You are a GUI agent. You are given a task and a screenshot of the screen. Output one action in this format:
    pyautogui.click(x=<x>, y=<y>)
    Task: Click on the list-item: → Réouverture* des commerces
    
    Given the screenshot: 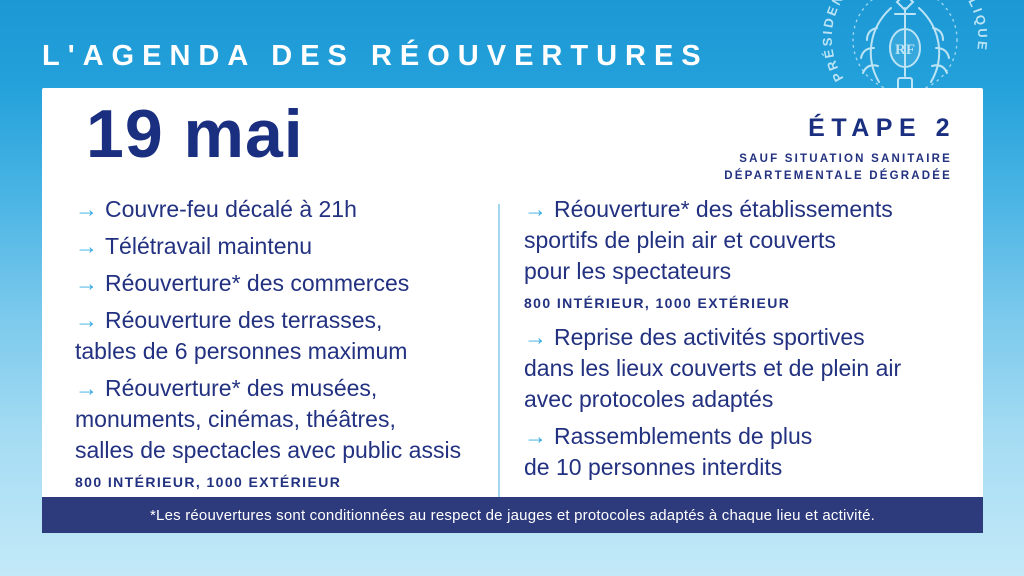 What is the action you would take?
    pyautogui.click(x=286, y=283)
    